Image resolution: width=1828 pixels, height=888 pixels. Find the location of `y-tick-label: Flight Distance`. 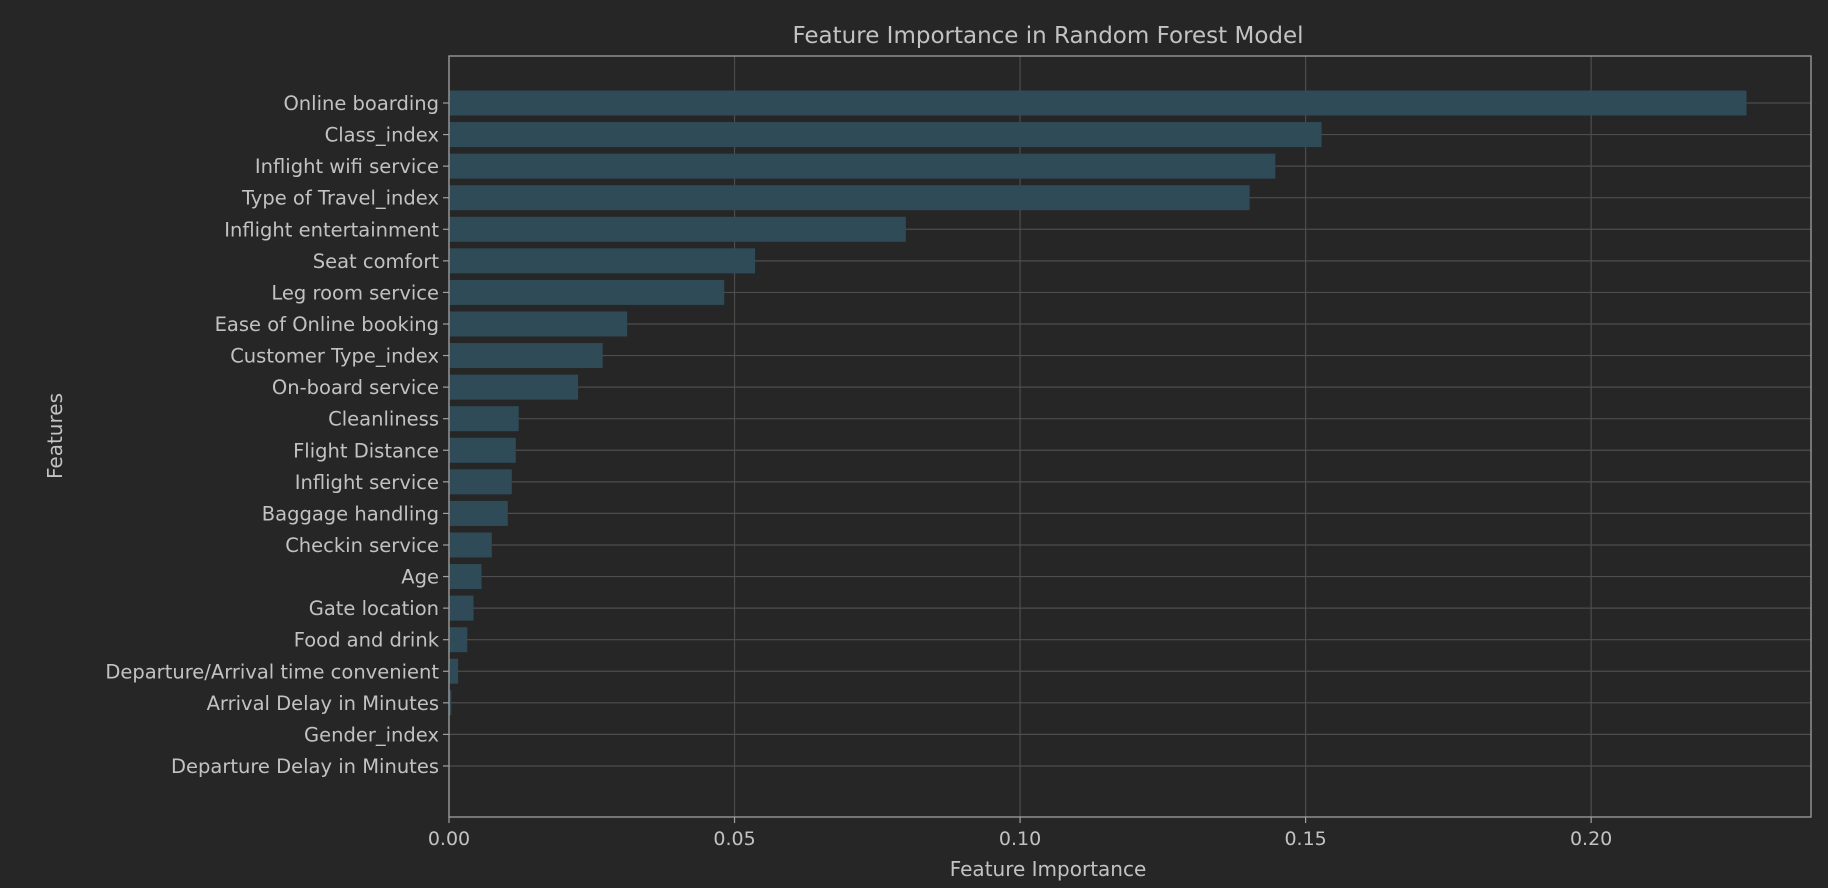

y-tick-label: Flight Distance is located at coordinates (366, 450).